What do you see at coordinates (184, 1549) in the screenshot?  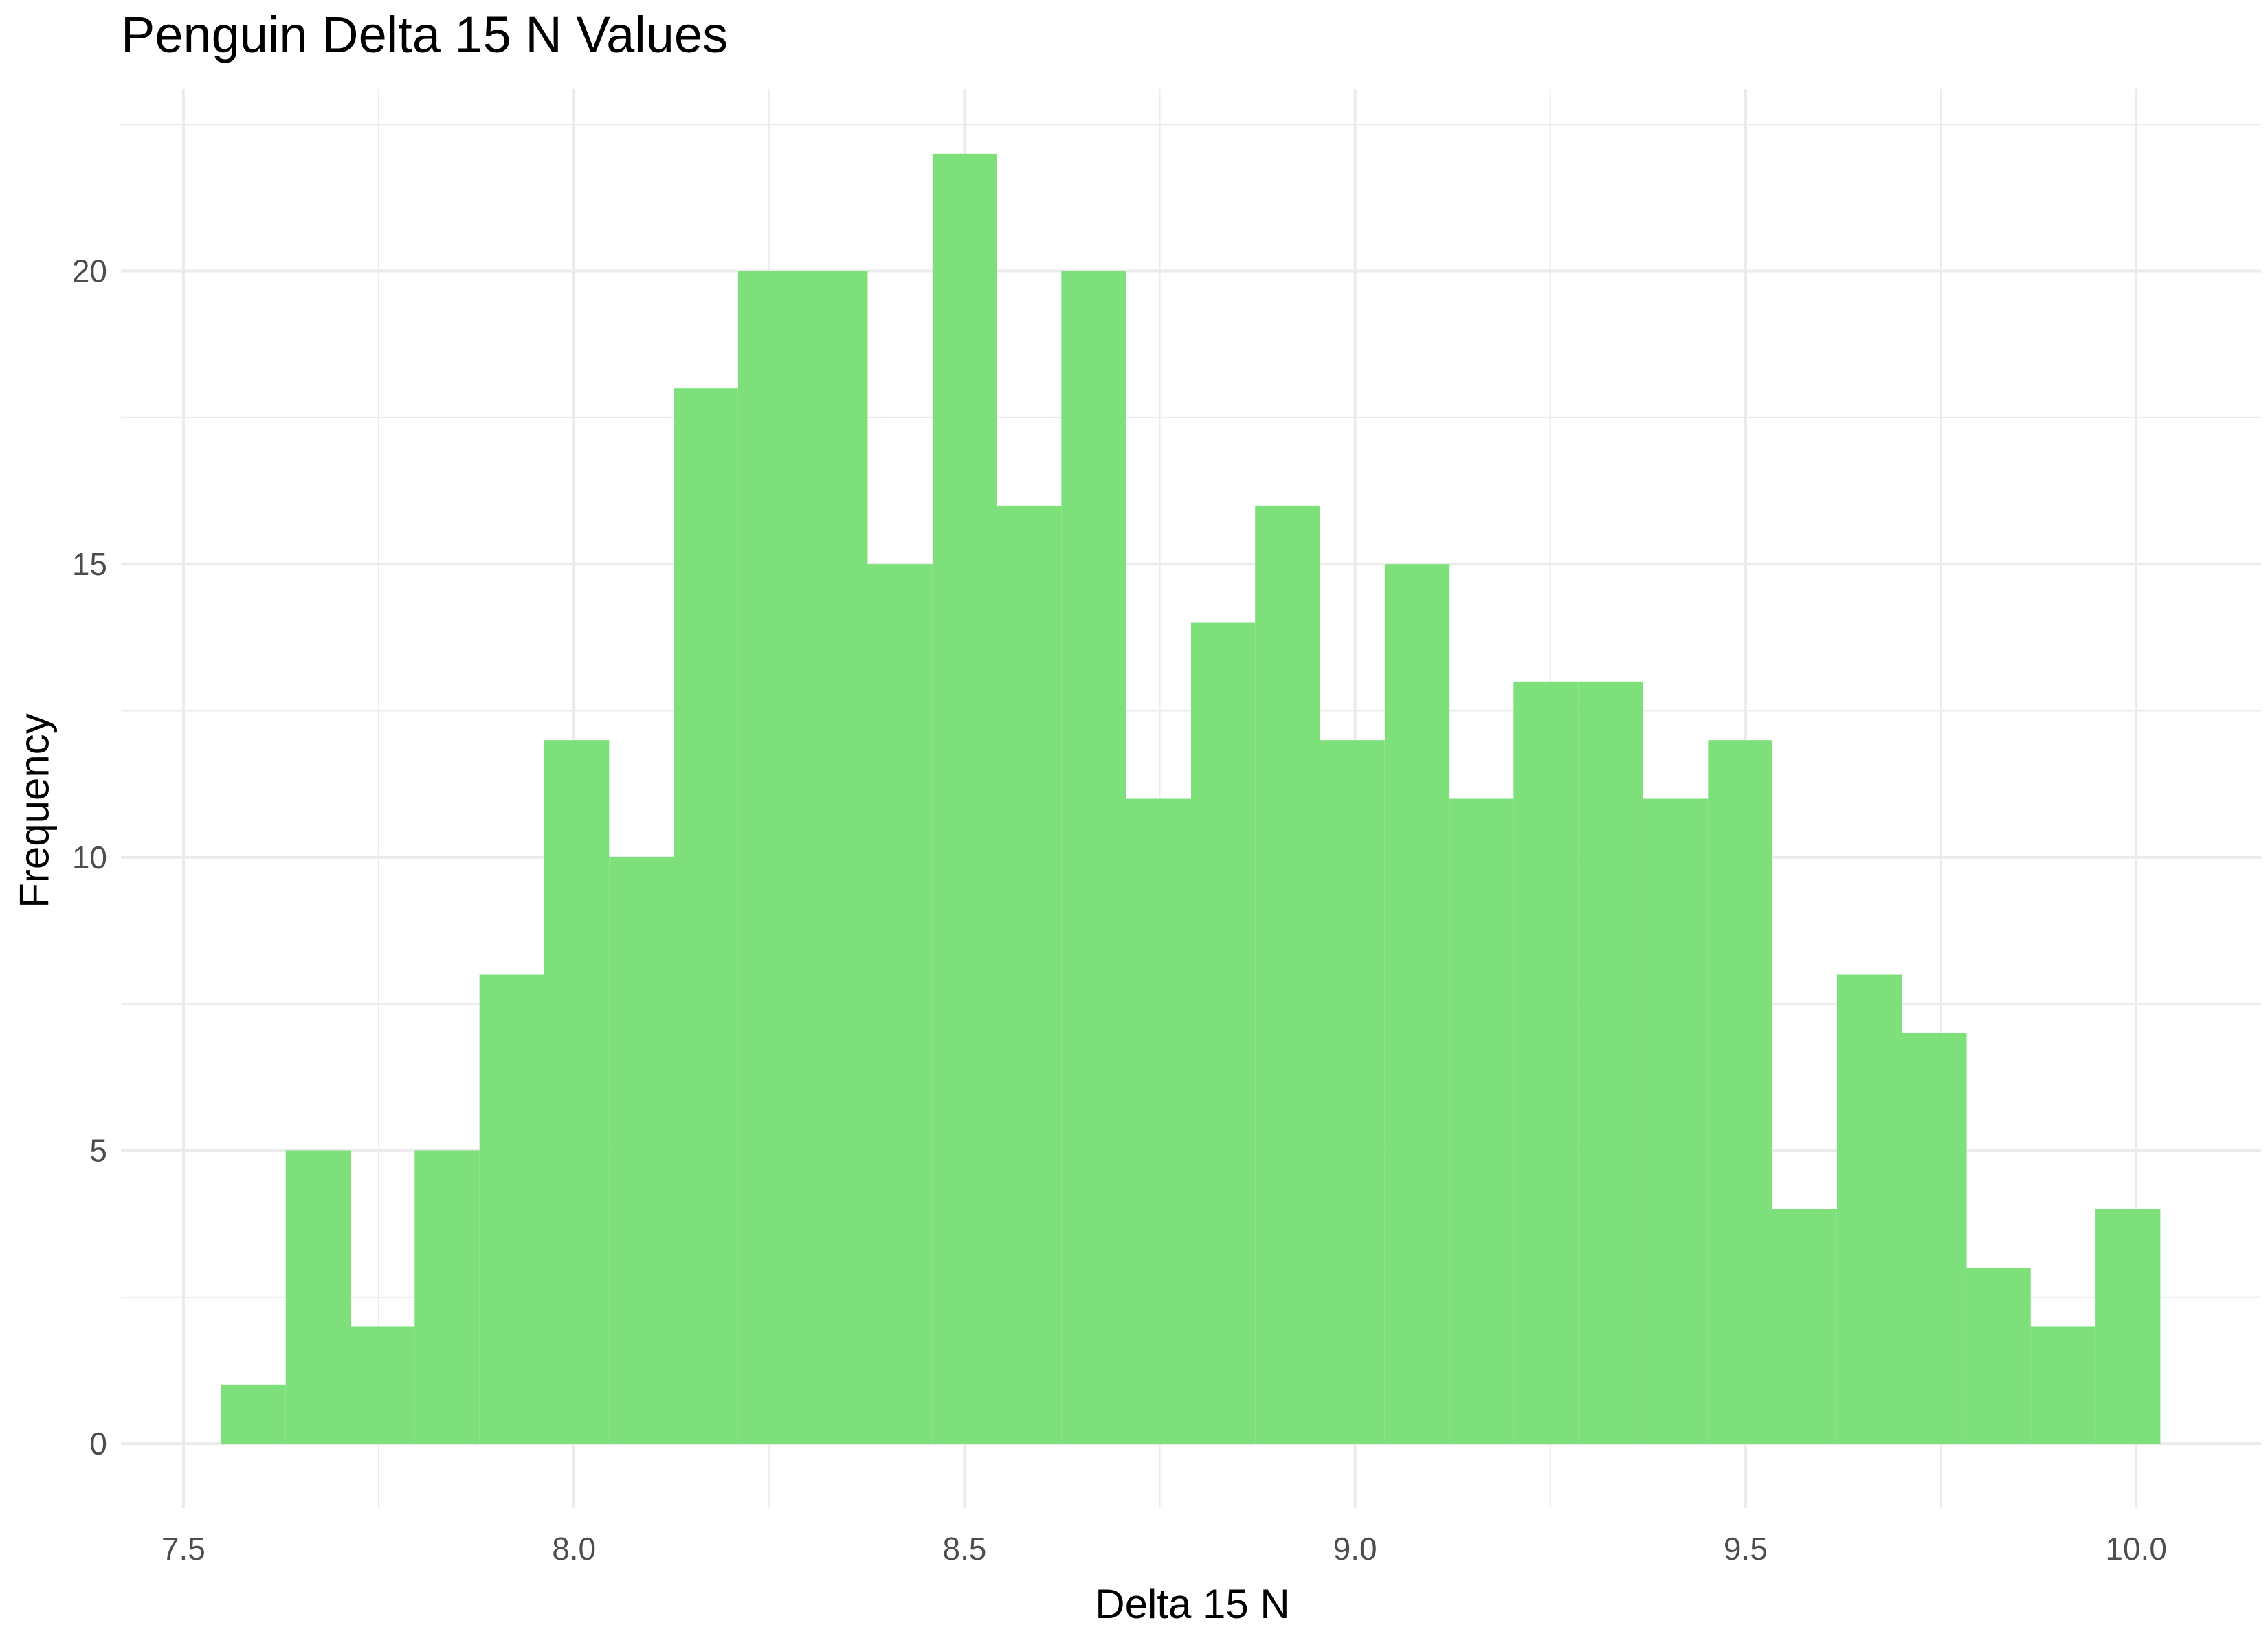 I see `x-tick-label: 7.5` at bounding box center [184, 1549].